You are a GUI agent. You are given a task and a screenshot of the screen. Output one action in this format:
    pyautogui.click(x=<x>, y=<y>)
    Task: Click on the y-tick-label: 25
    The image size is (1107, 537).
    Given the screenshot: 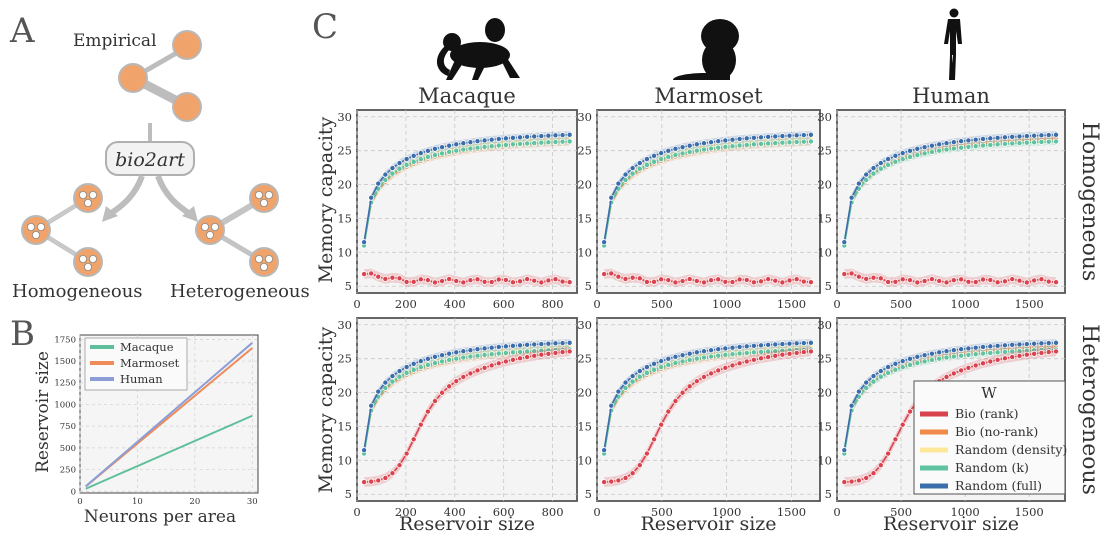 What is the action you would take?
    pyautogui.click(x=824, y=151)
    